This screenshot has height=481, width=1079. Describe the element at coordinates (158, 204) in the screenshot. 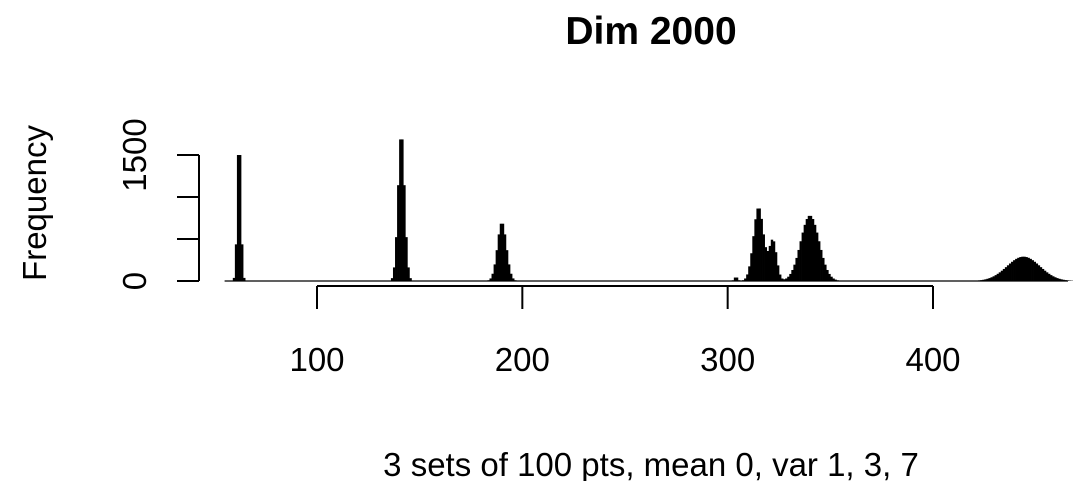

I see `y-axis: 0 1500` at that location.